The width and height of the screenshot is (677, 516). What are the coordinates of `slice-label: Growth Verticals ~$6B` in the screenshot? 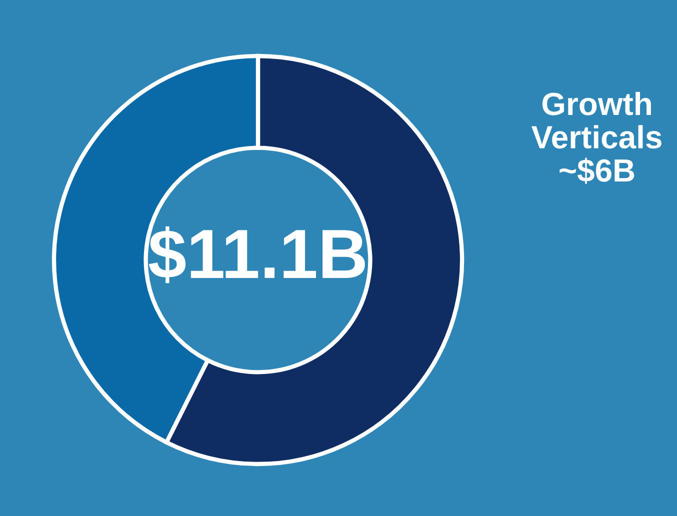 It's located at (597, 138).